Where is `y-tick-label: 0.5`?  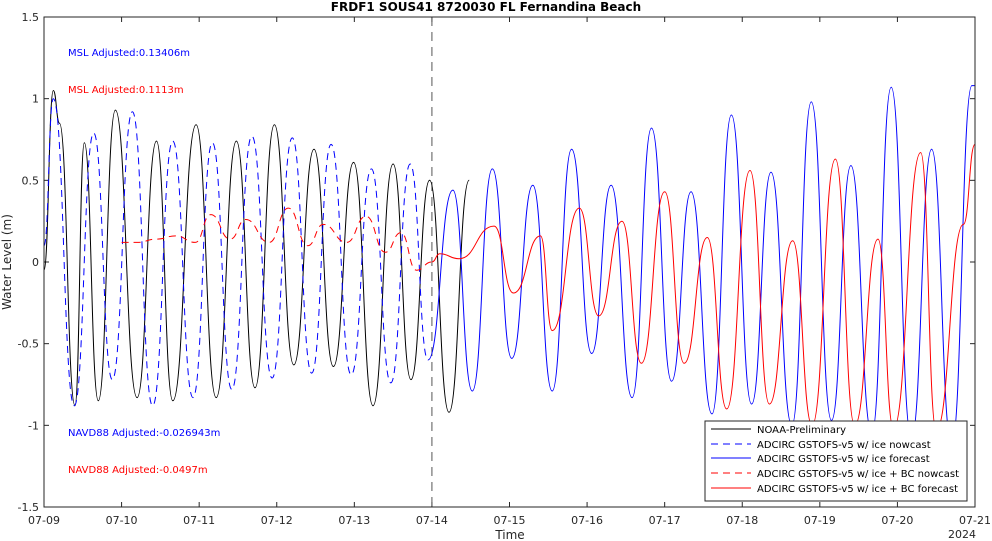 y-tick-label: 0.5 is located at coordinates (31, 180).